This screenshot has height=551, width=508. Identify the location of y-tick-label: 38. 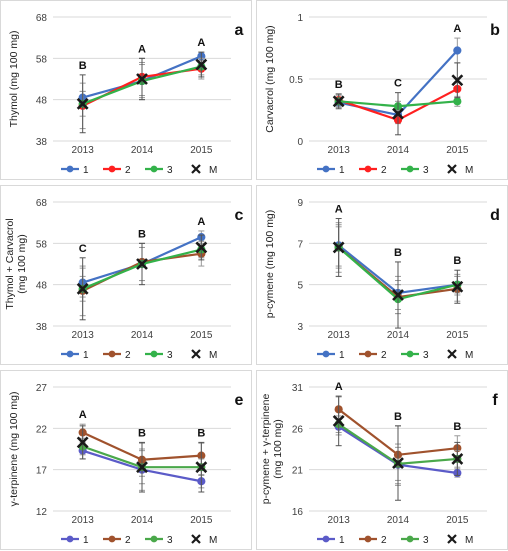
(42, 142).